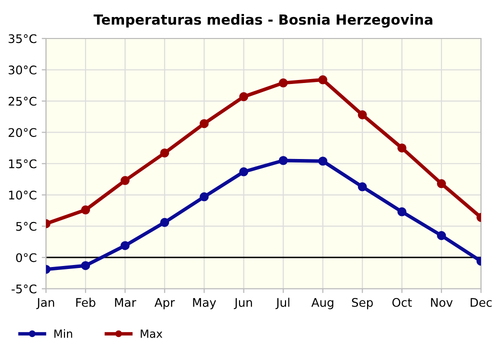 The height and width of the screenshot is (350, 500). I want to click on y-tick-label: 10°C, so click(22, 195).